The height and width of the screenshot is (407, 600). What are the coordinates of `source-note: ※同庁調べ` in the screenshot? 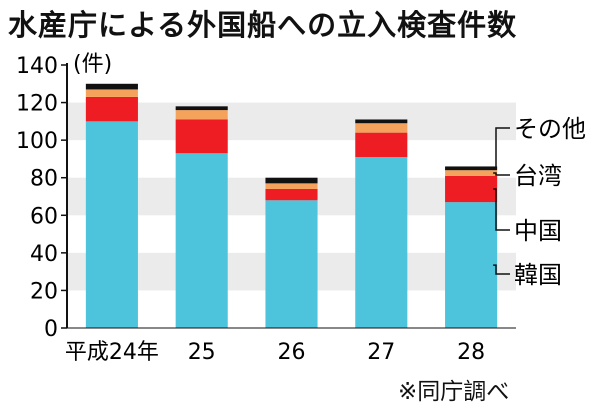 It's located at (454, 392).